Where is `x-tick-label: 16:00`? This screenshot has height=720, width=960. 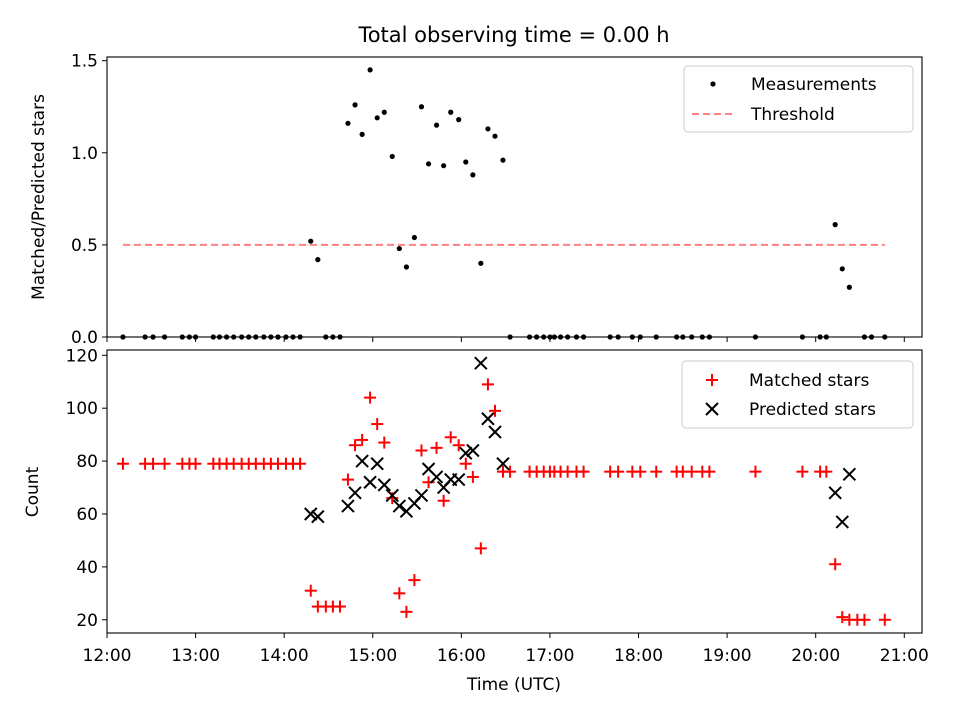
x-tick-label: 16:00 is located at coordinates (461, 656).